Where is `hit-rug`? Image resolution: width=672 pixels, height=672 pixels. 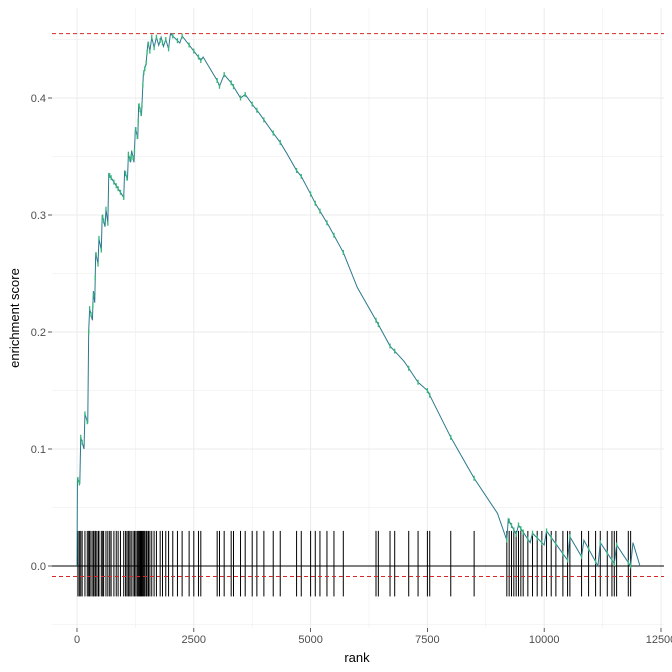
hit-rug is located at coordinates (354, 563).